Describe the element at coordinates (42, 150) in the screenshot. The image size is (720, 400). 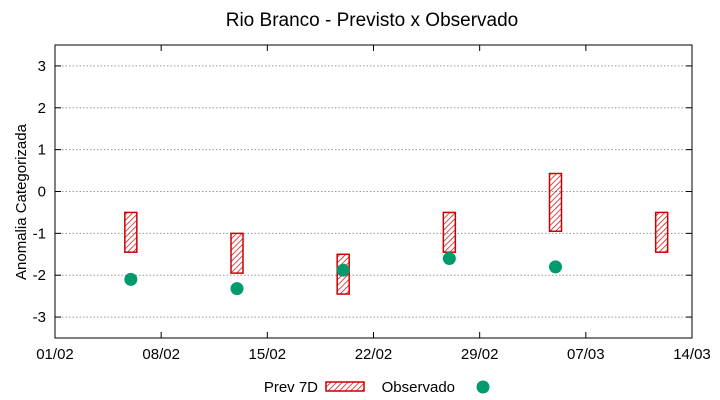
I see `y-tick-label: 1` at that location.